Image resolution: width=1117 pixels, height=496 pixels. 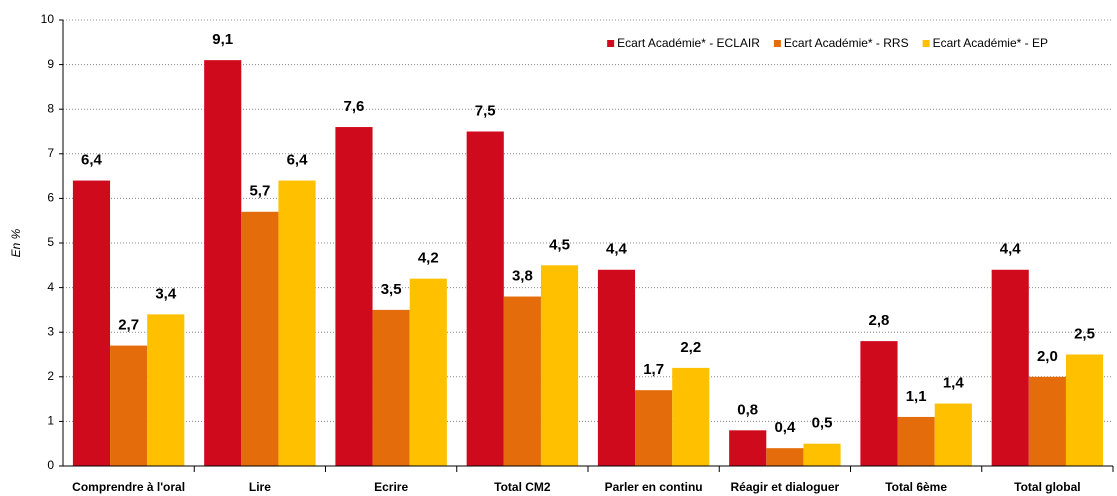 I want to click on value-label: 4,5, so click(x=559, y=244).